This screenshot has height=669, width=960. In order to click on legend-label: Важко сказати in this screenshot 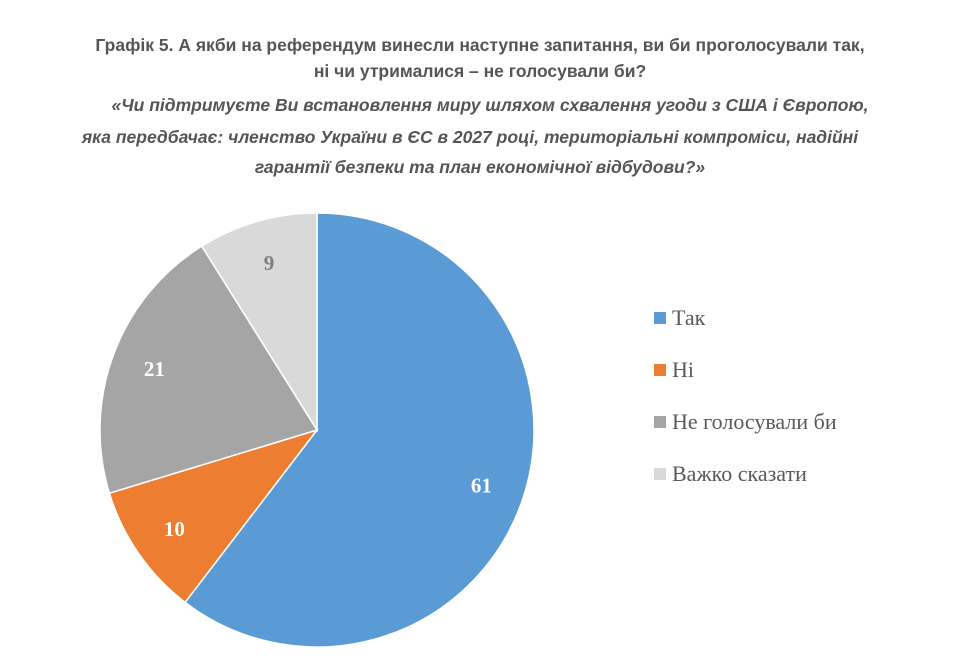, I will do `click(739, 473)`.